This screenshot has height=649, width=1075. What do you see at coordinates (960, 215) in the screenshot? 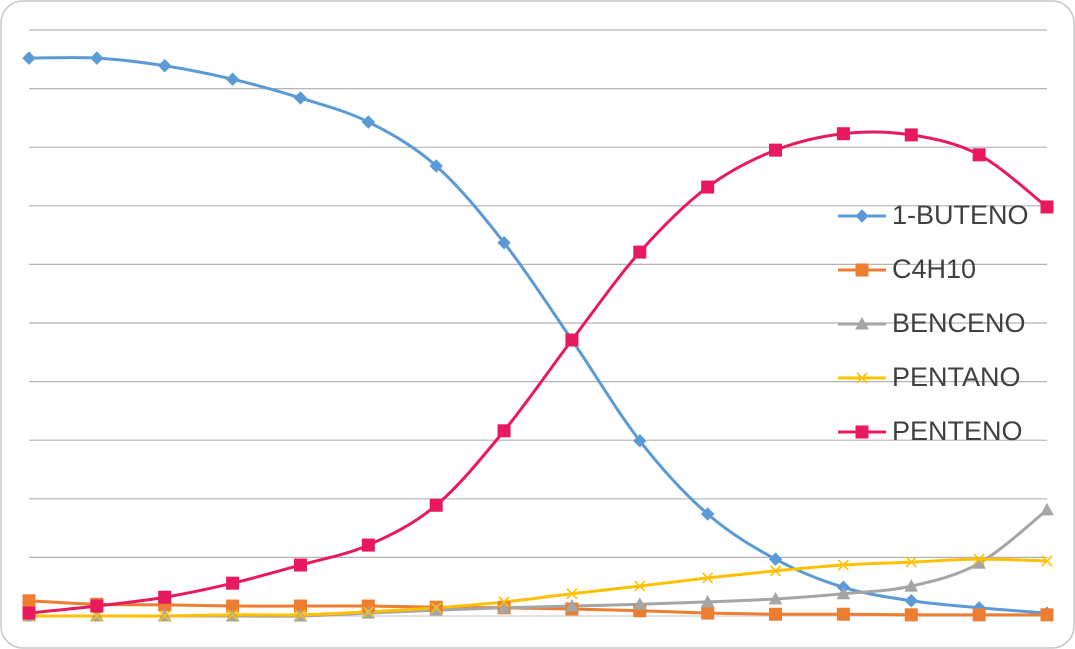
I see `legend-label: 1-BUTENO` at bounding box center [960, 215].